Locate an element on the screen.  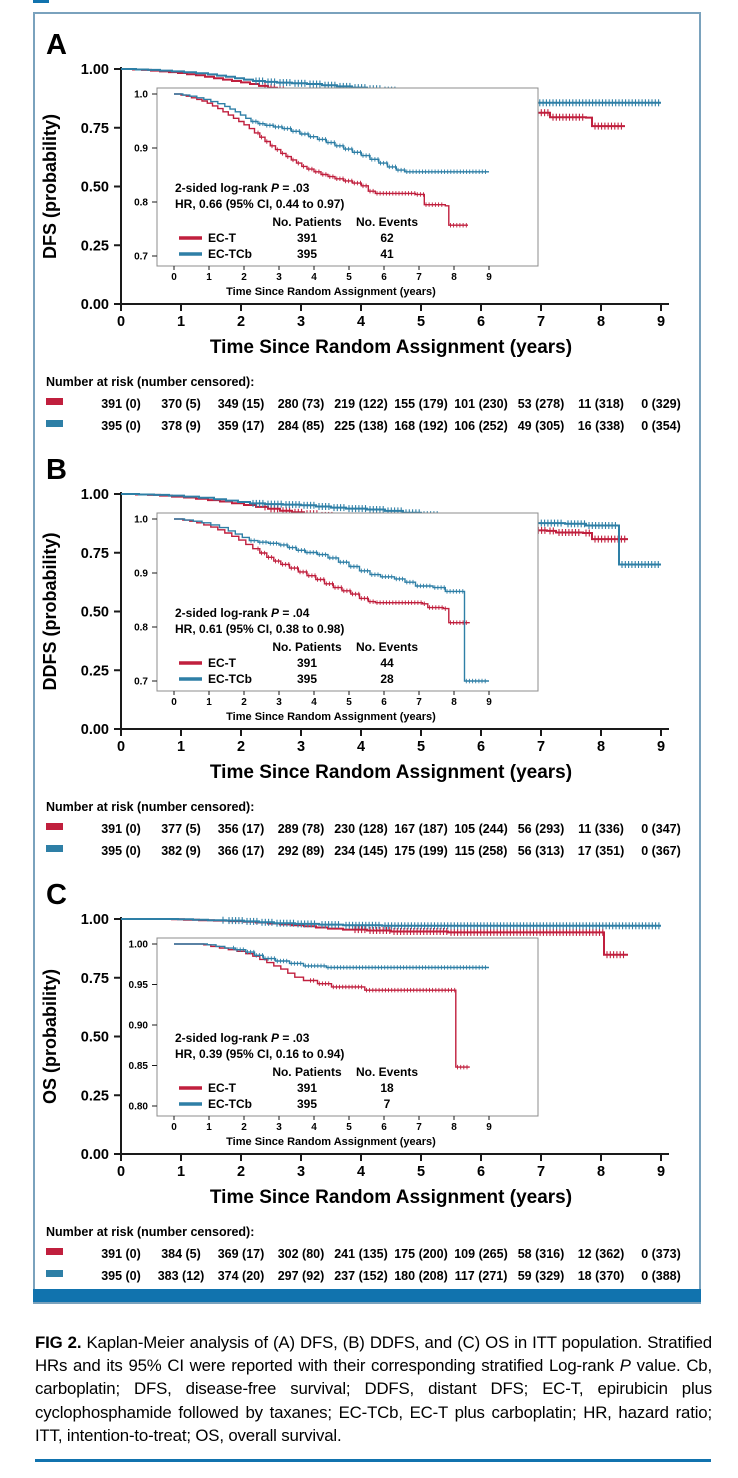
annotation-hr: HR, 0.66 (95% CI, 0.44 to 0.97) is located at coordinates (259, 204).